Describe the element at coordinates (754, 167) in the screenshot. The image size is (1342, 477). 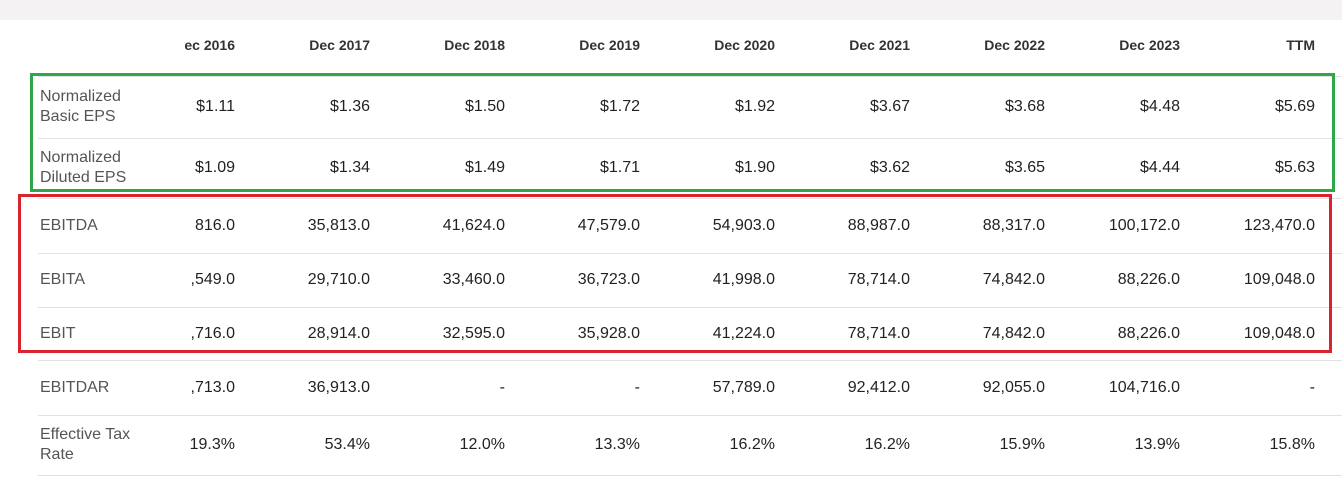
I see `cell-value: $1.90` at that location.